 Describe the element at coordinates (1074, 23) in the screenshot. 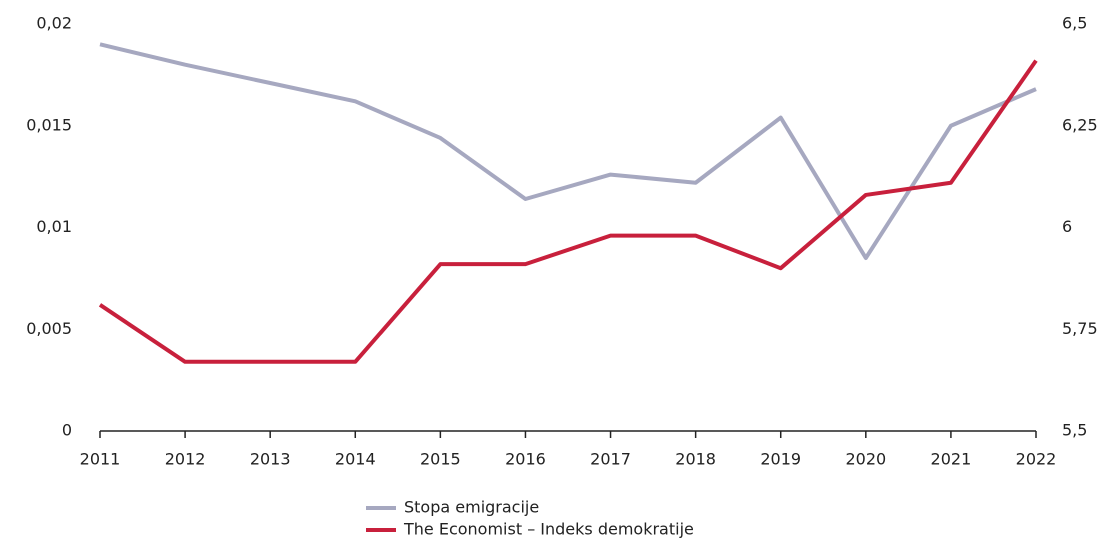

I see `y-tick-label: 6,5` at that location.